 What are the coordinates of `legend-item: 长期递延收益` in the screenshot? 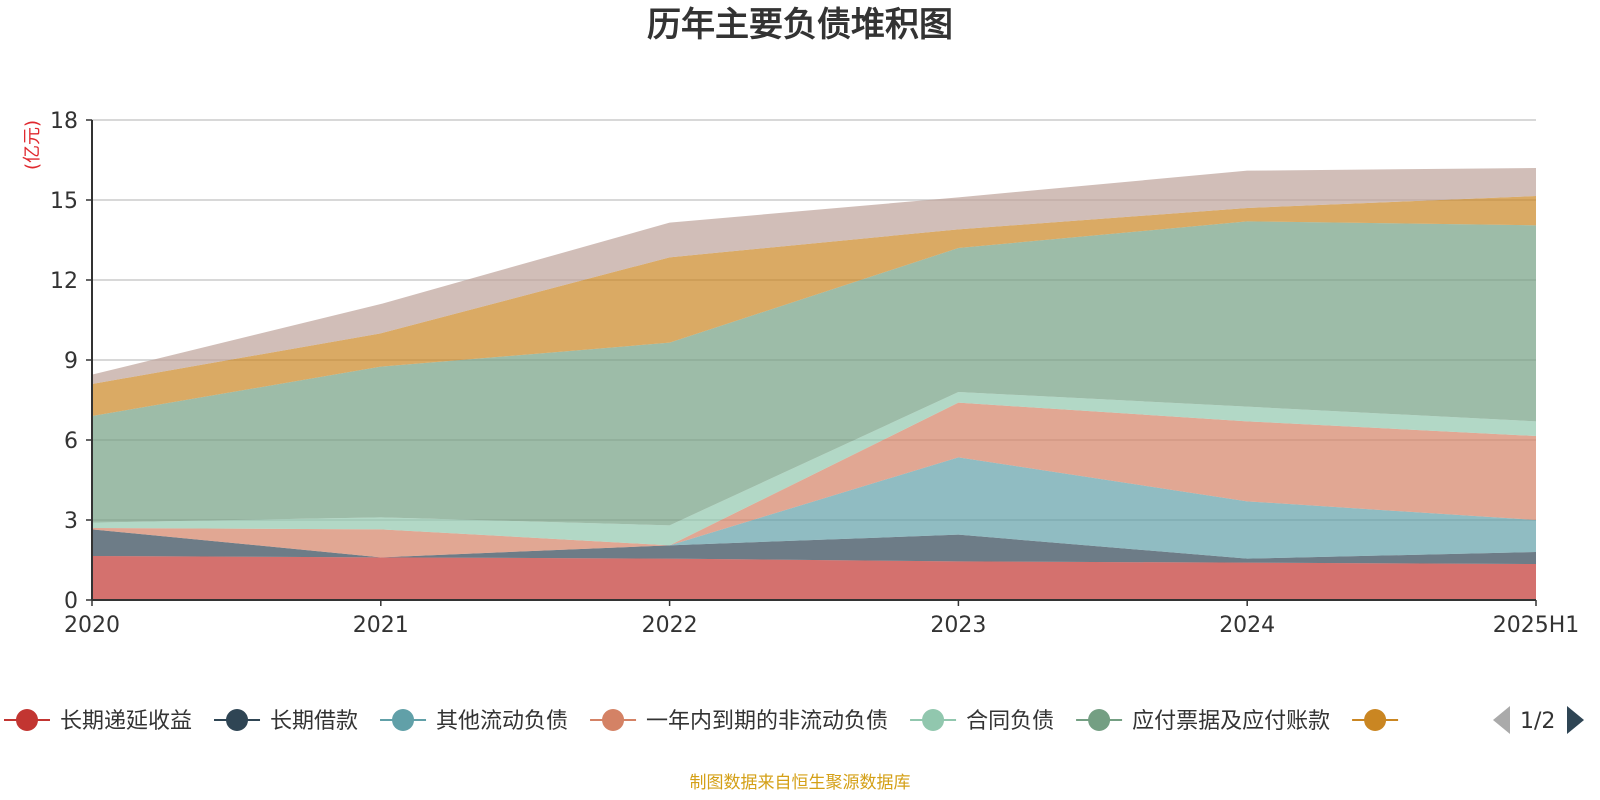 It's located at (98, 721).